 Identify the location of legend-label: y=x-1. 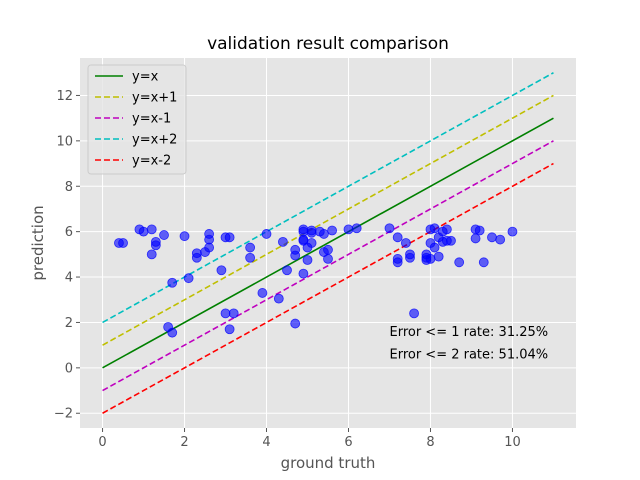
(151, 119).